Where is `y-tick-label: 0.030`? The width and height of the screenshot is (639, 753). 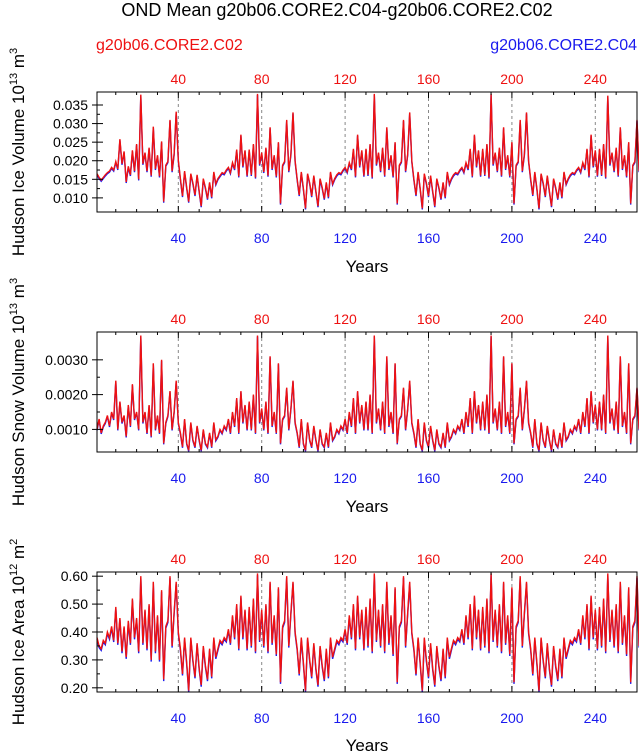
y-tick-label: 0.030 is located at coordinates (70, 124).